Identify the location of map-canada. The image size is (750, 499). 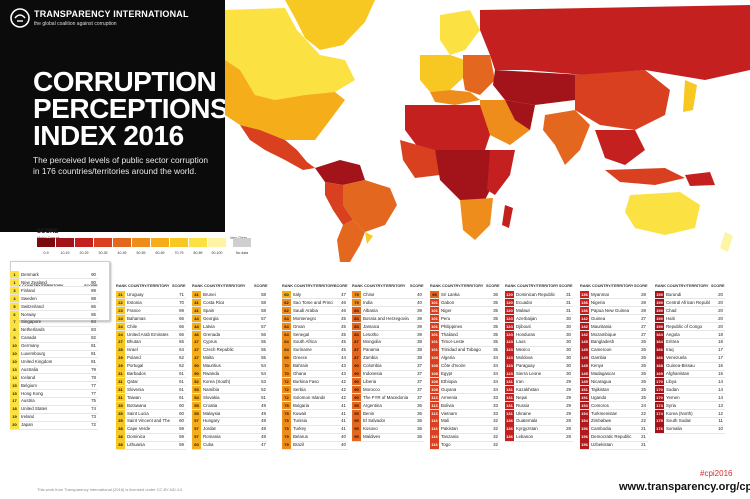
(290, 54).